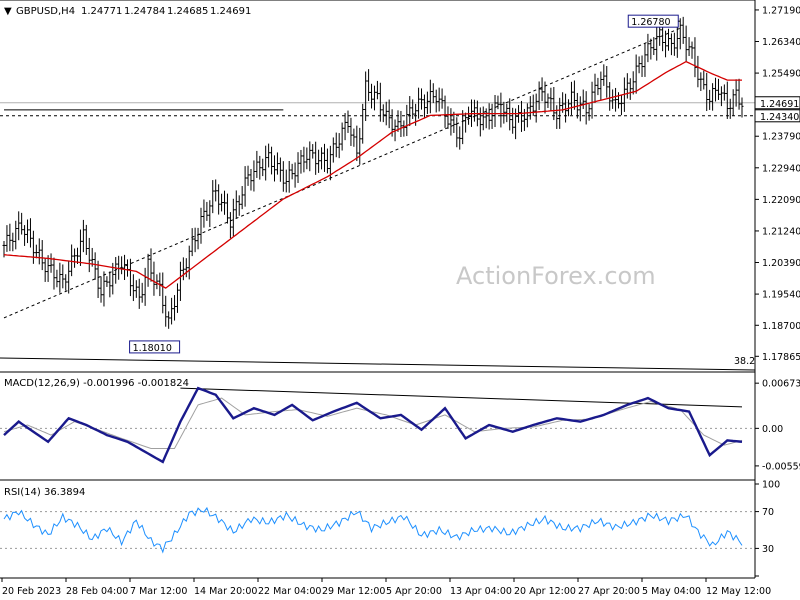 The image size is (800, 600). Describe the element at coordinates (377, 109) in the screenshot. I see `support-dashed-line` at that location.